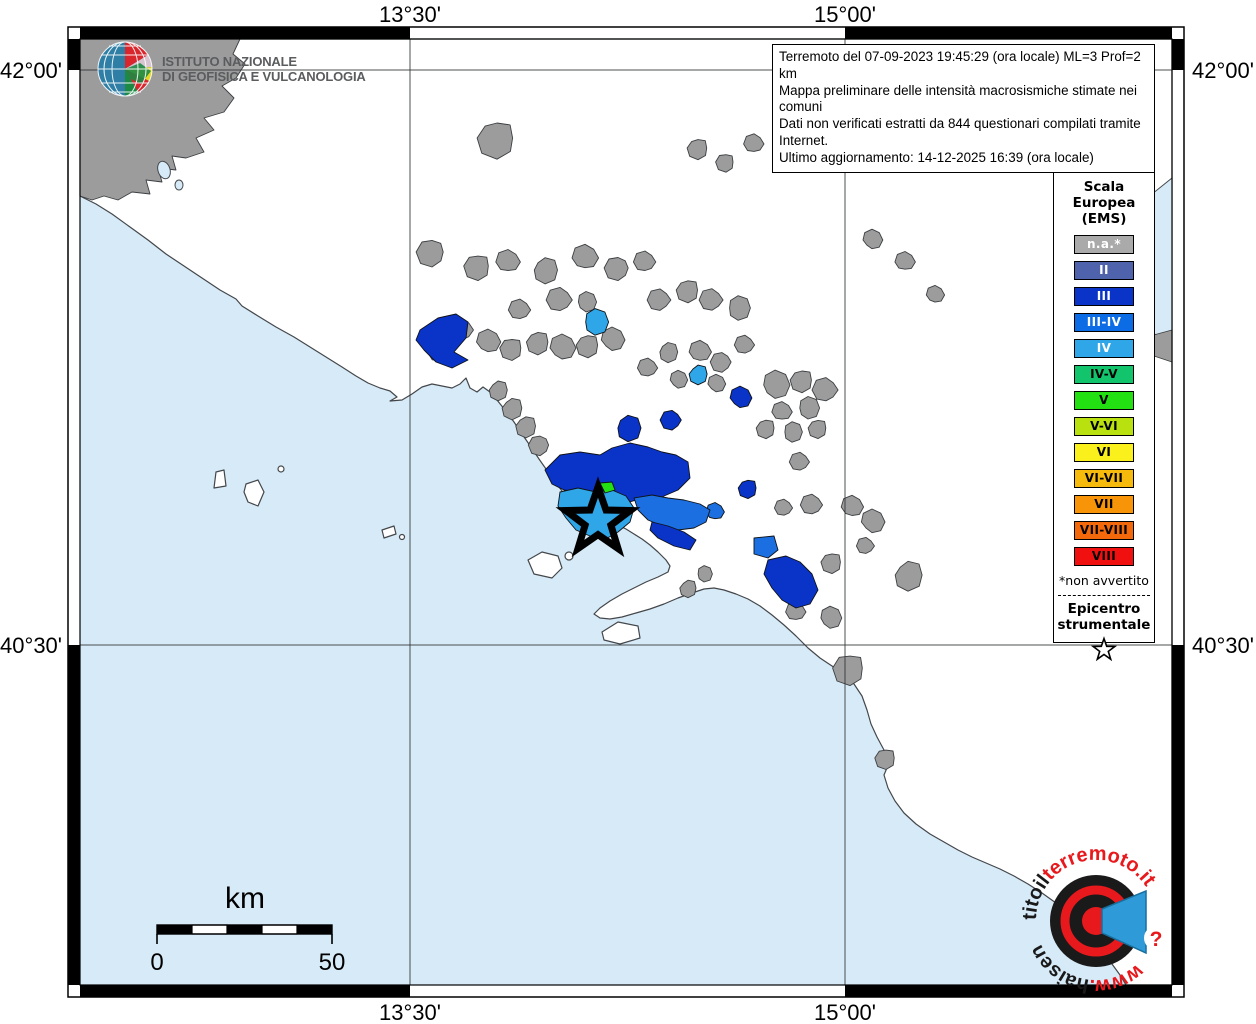 This screenshot has width=1256, height=1024. I want to click on haisentitoilterremoto-logo: ? www.haisen titoilterremoto.it, so click(1096, 920).